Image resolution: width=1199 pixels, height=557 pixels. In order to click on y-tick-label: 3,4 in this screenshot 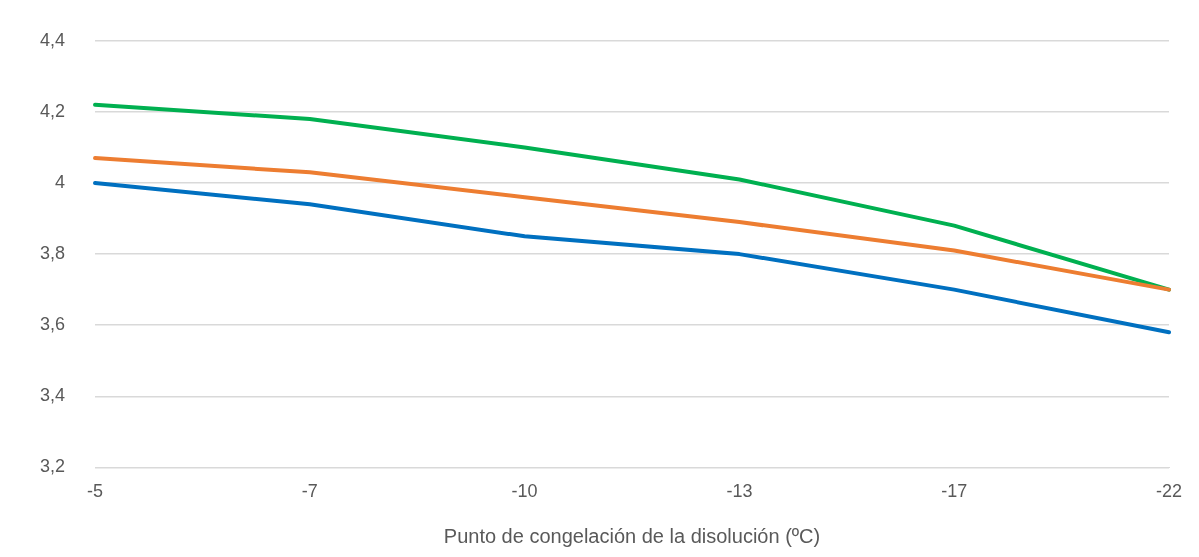, I will do `click(52, 395)`.